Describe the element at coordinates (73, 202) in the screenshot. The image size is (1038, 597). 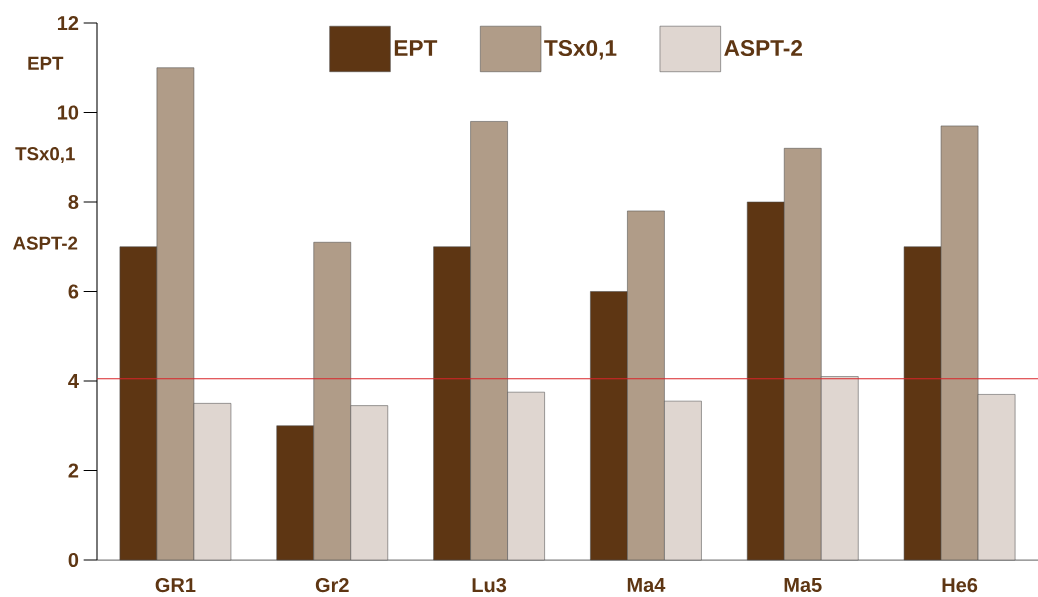
I see `y-tick-label: 8` at that location.